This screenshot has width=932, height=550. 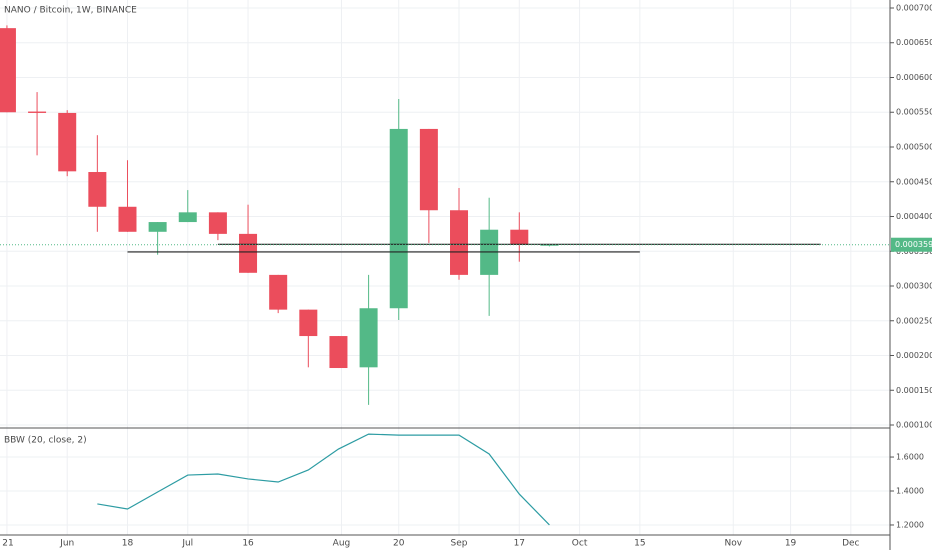 I want to click on price-label: 0.0003594, so click(x=913, y=244).